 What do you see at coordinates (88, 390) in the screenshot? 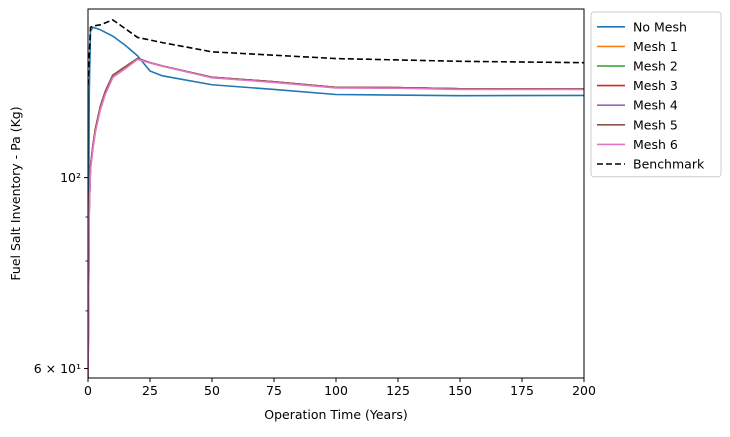
I see `x-tick-label: 0` at bounding box center [88, 390].